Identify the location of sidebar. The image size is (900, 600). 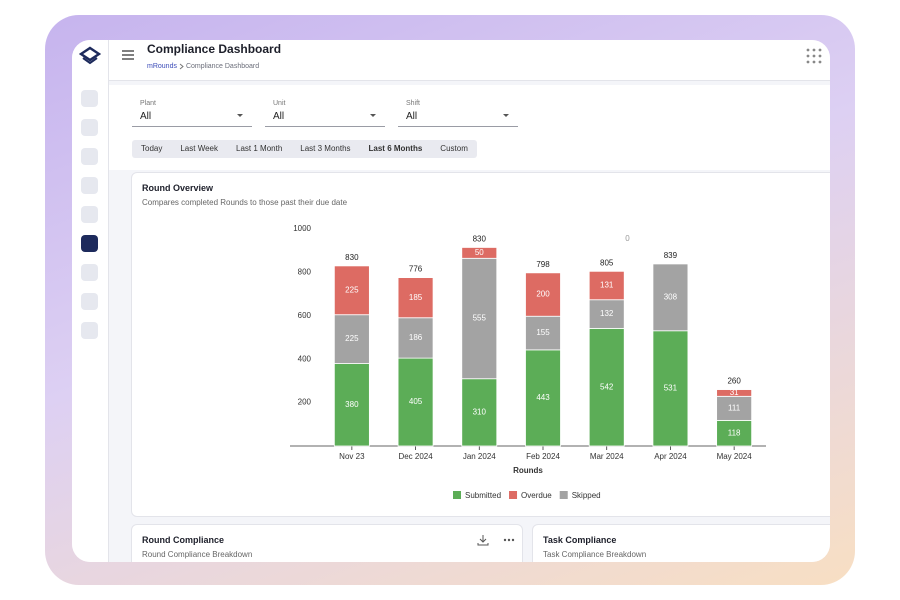
(90, 301).